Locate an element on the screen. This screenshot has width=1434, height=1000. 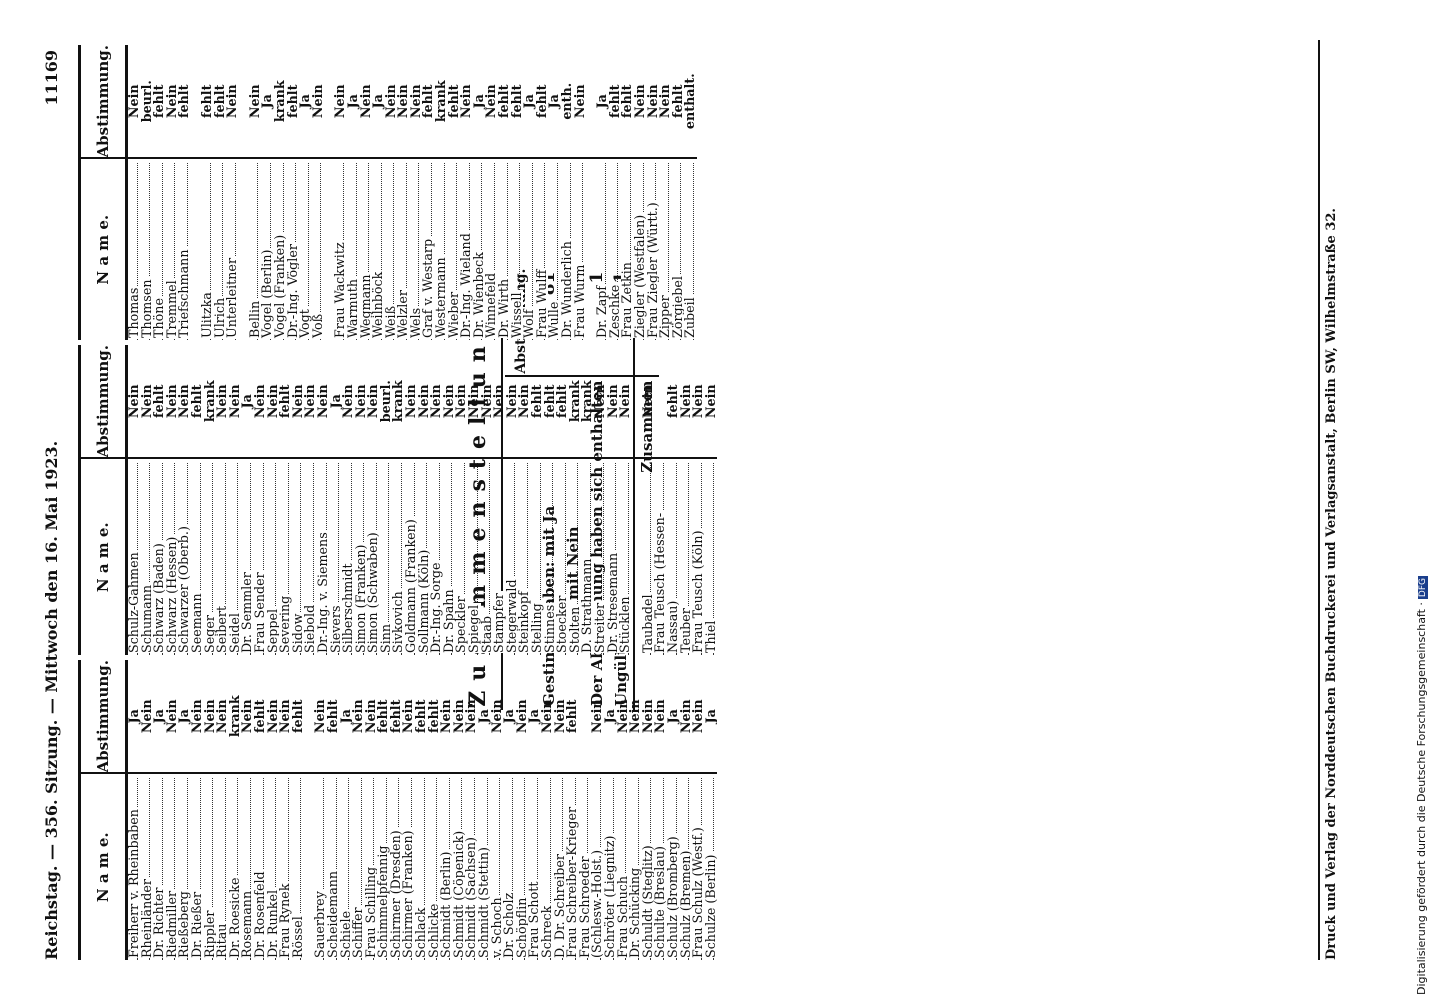
member-name-text: Wegmann is located at coordinates (366, 305).